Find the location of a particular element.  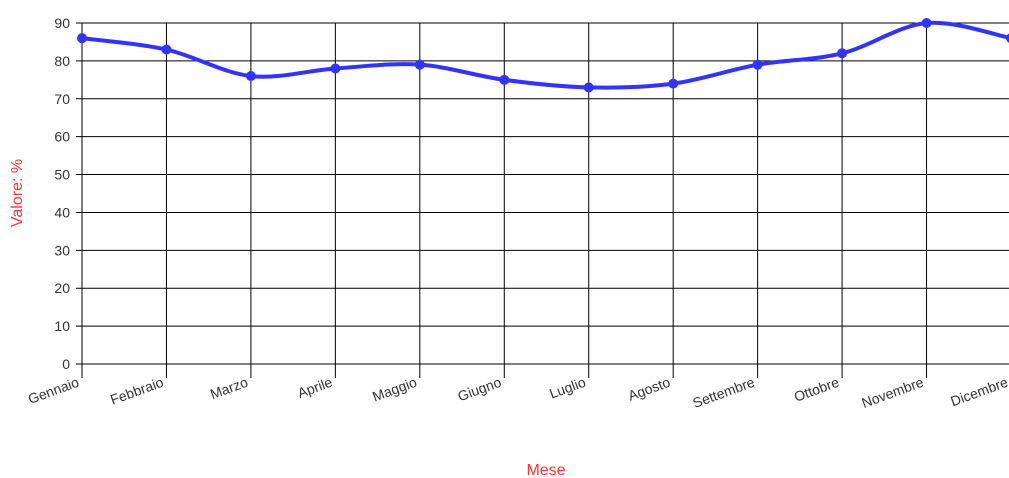

y-tick-label: 90 is located at coordinates (62, 23).